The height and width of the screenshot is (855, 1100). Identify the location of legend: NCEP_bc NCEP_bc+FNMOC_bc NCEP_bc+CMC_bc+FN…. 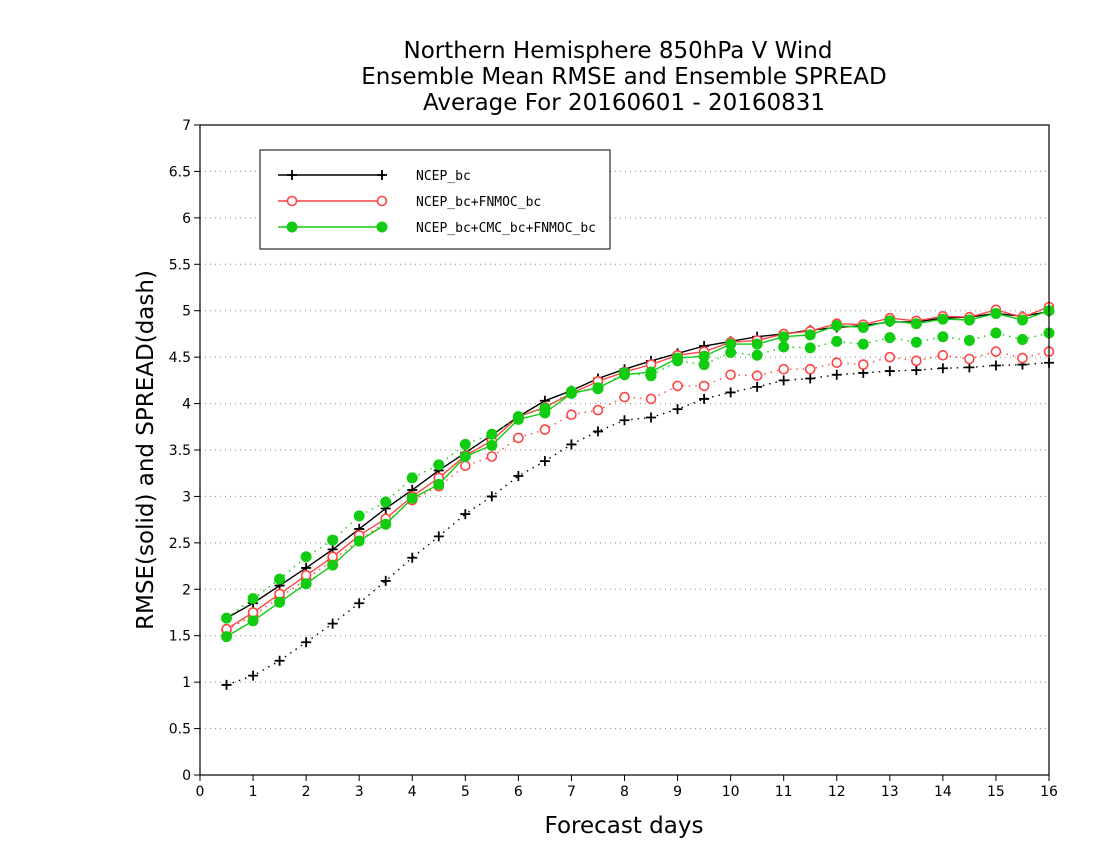
(435, 199).